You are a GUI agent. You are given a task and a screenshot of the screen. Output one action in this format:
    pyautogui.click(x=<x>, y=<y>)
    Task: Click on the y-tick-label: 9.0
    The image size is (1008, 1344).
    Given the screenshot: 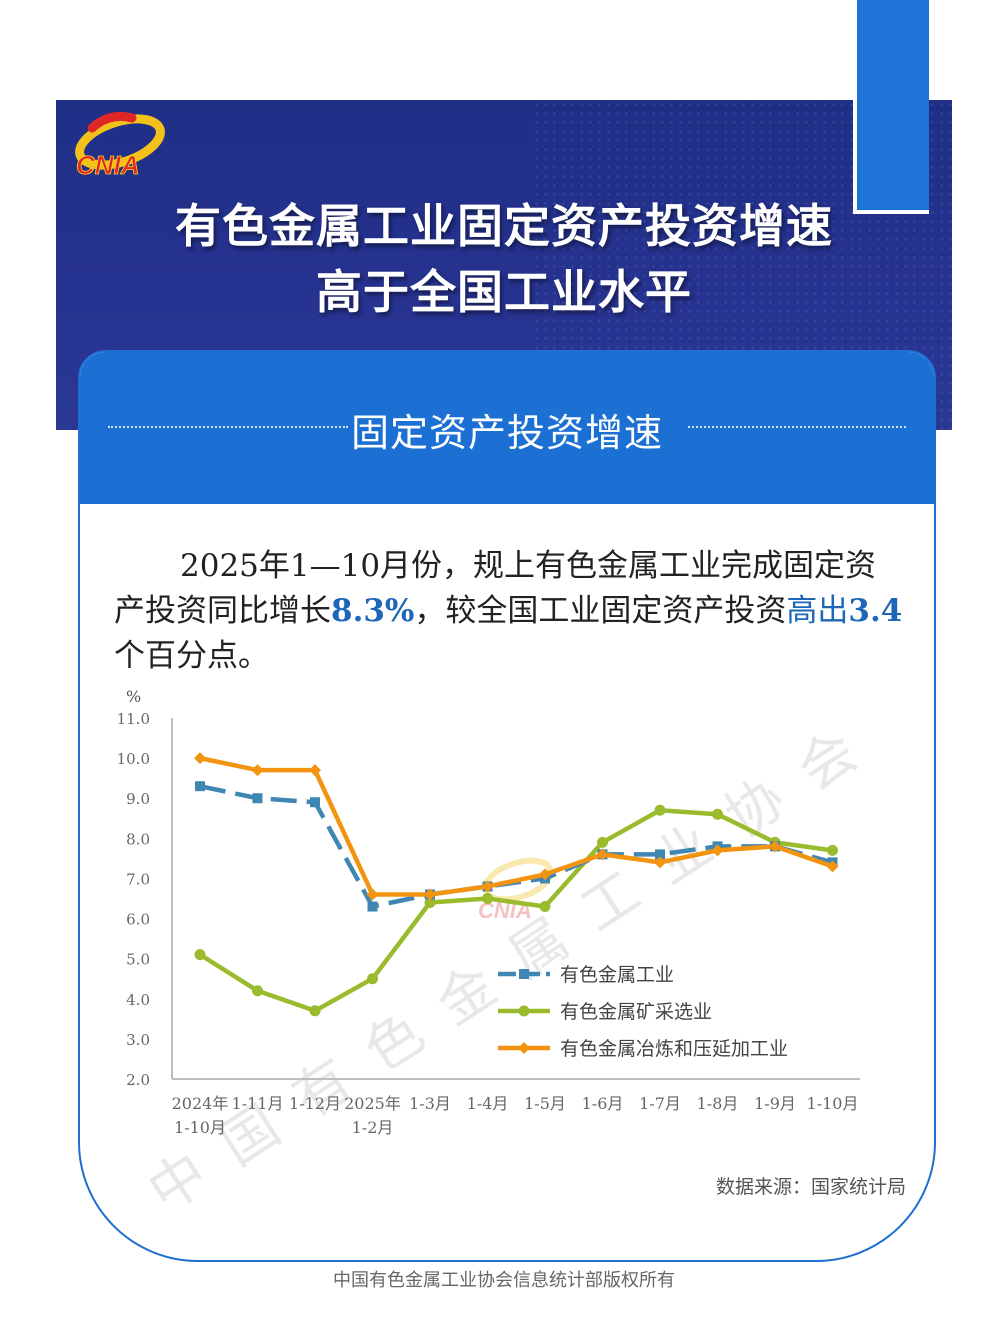 What is the action you would take?
    pyautogui.click(x=138, y=799)
    